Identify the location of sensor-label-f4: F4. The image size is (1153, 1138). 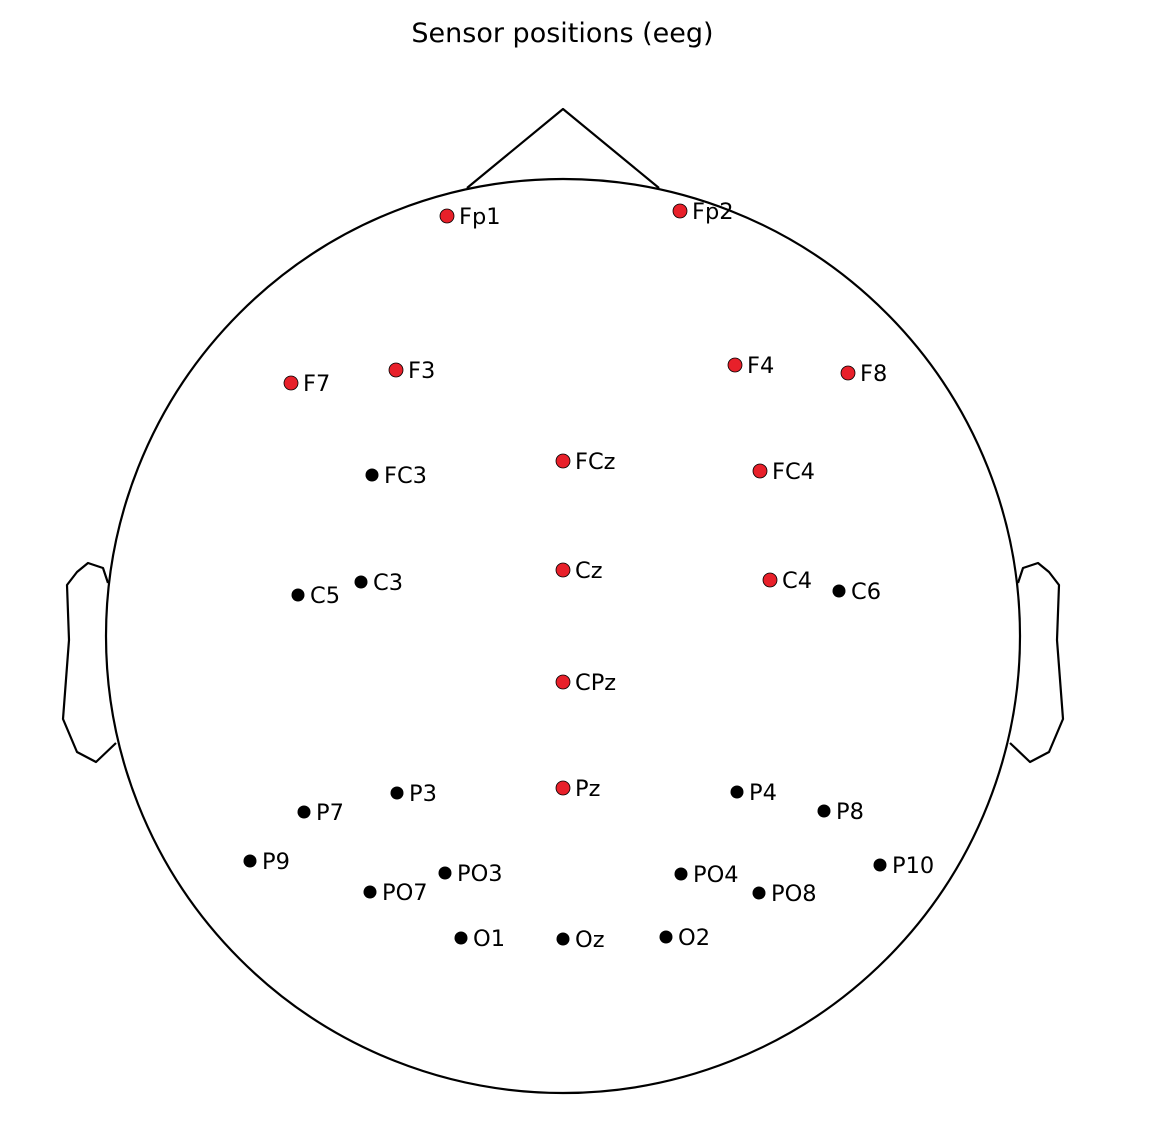
(760, 366).